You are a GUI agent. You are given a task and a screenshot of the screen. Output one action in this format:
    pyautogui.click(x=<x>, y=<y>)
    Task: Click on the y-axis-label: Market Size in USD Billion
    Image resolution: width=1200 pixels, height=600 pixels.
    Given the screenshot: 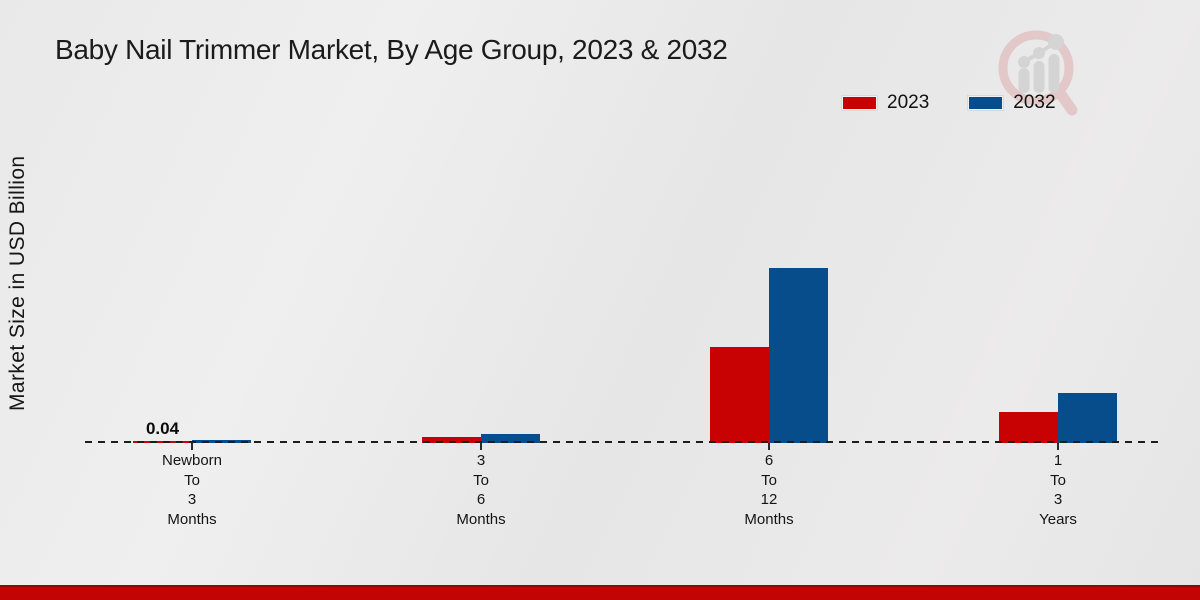 What is the action you would take?
    pyautogui.click(x=17, y=283)
    